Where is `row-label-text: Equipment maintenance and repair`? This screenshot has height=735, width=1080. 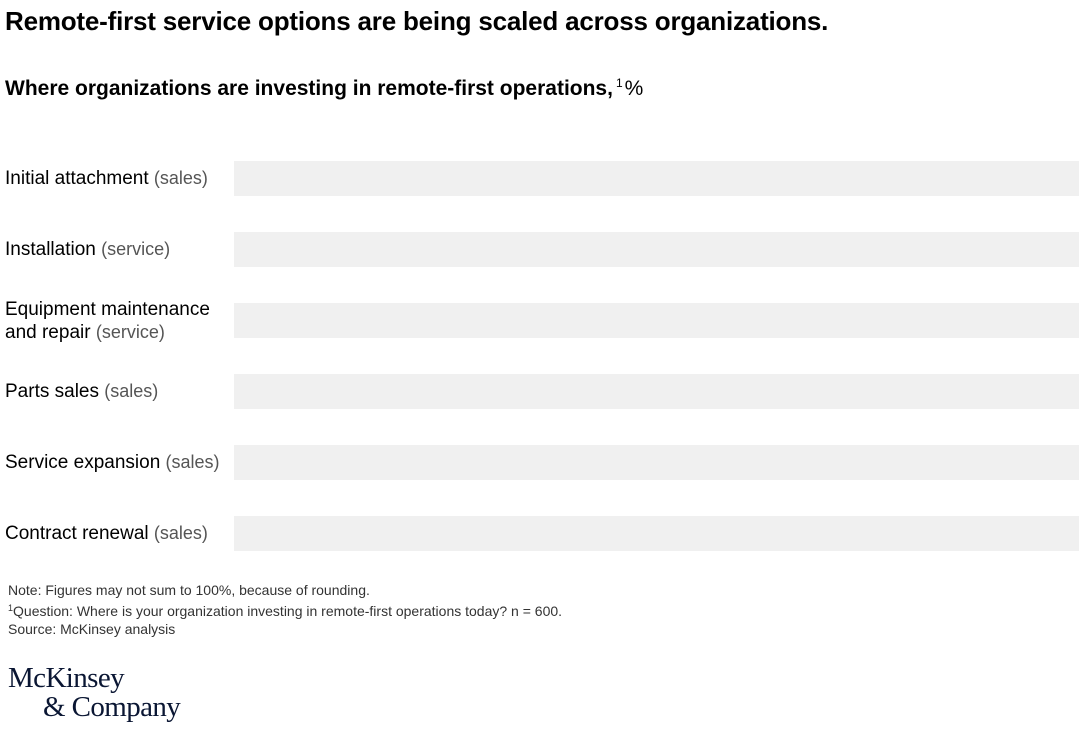
row-label-text: Equipment maintenance and repair is located at coordinates (107, 320).